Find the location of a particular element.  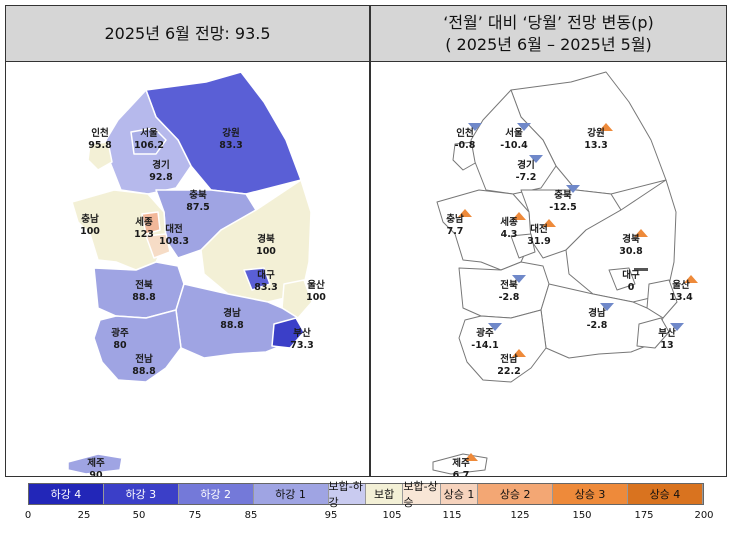

legend-tick: 75 is located at coordinates (195, 515).